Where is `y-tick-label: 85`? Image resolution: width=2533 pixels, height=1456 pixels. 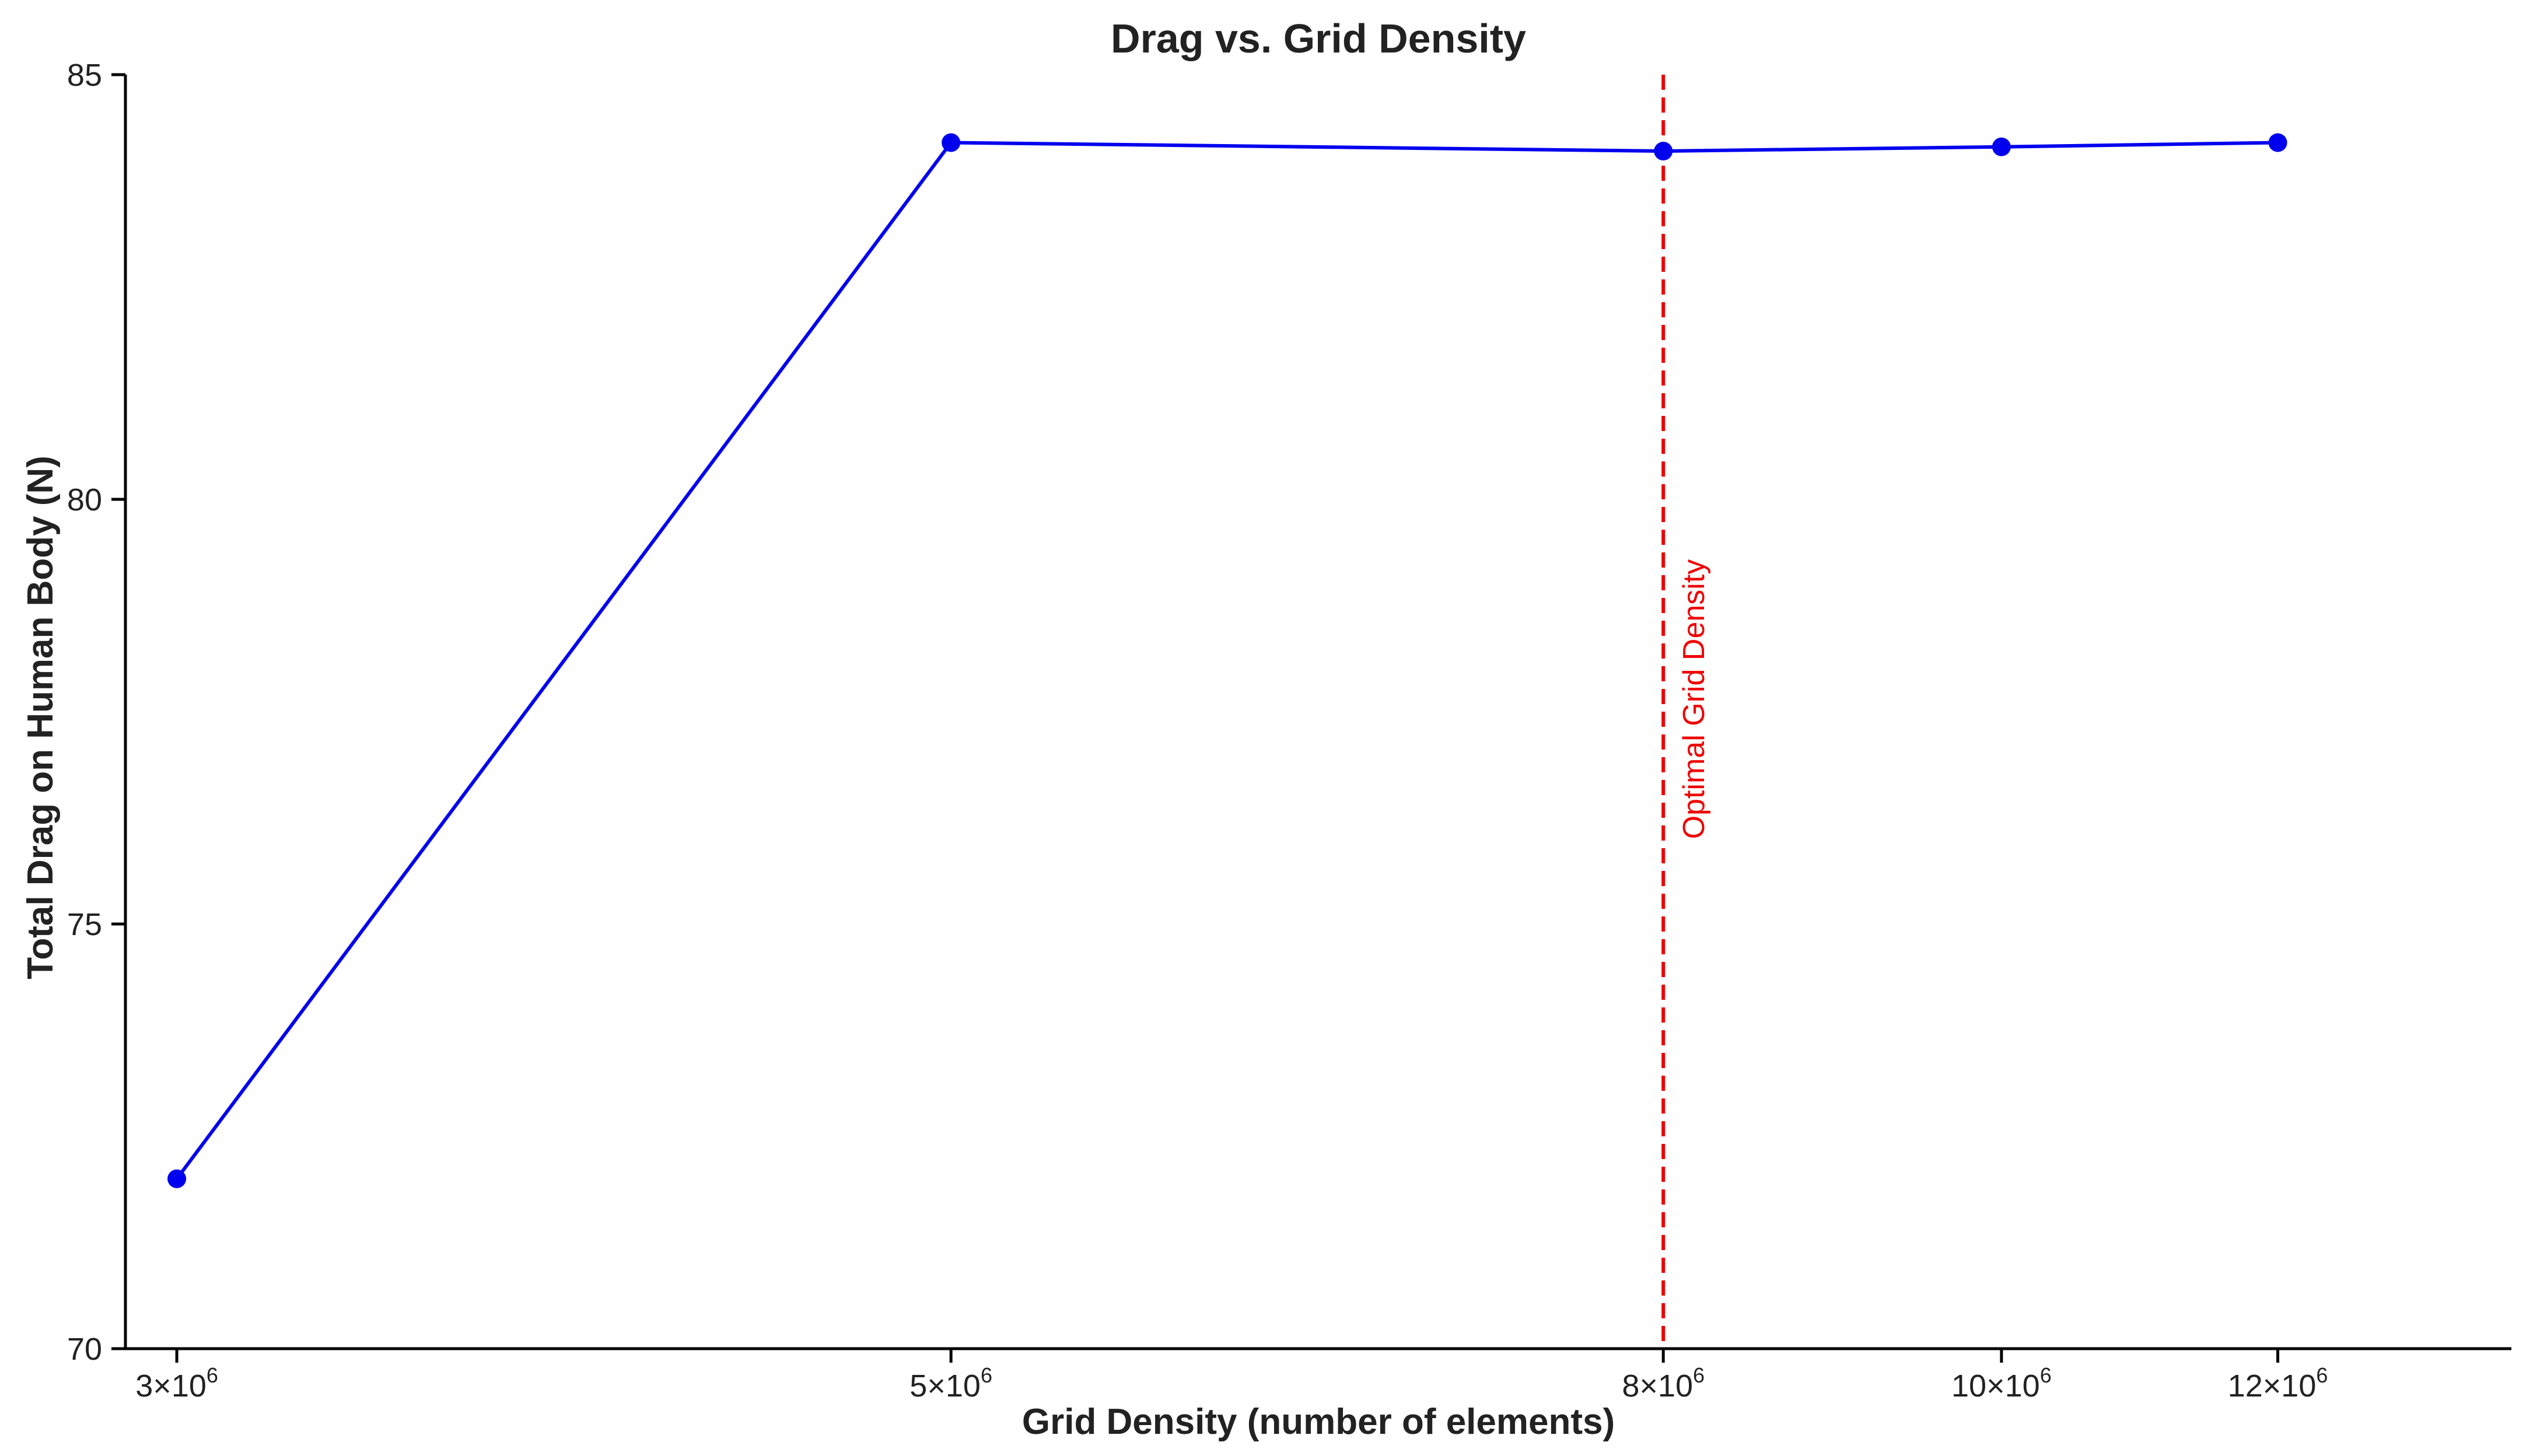 y-tick-label: 85 is located at coordinates (85, 75).